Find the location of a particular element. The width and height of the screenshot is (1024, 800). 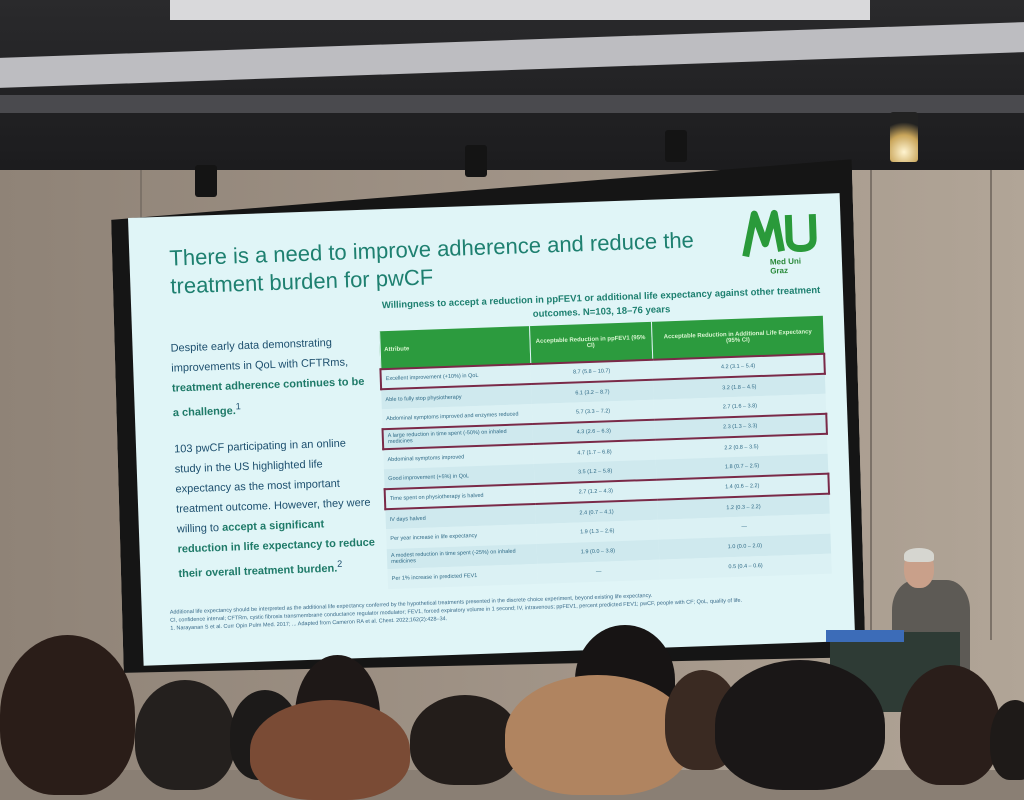

column-header: Acceptable Reduction in ppFEV1 (95% CI) is located at coordinates (591, 343).